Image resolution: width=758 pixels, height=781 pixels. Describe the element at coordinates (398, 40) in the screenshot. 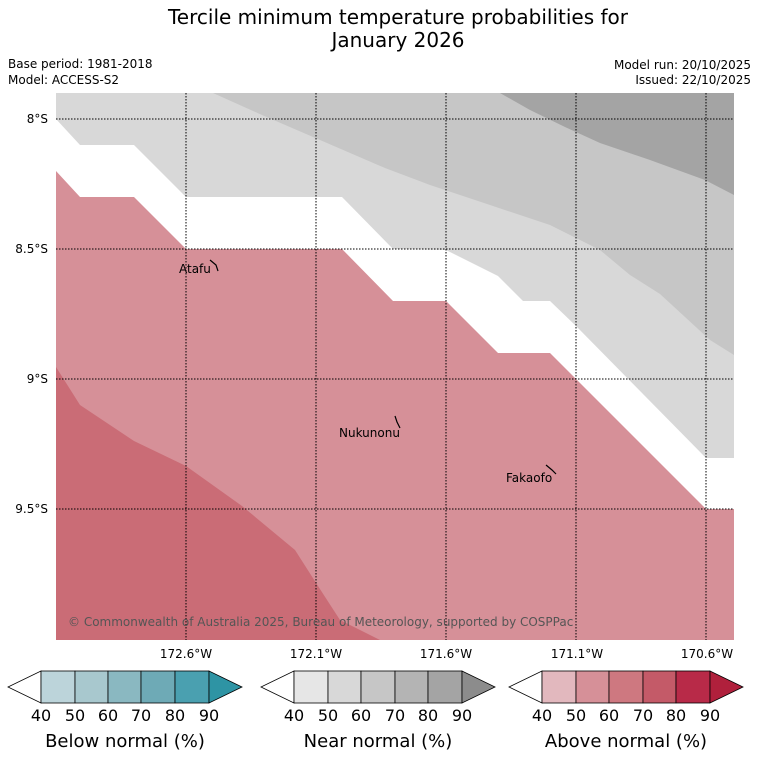

I see `map-title-line2: January 2026` at that location.